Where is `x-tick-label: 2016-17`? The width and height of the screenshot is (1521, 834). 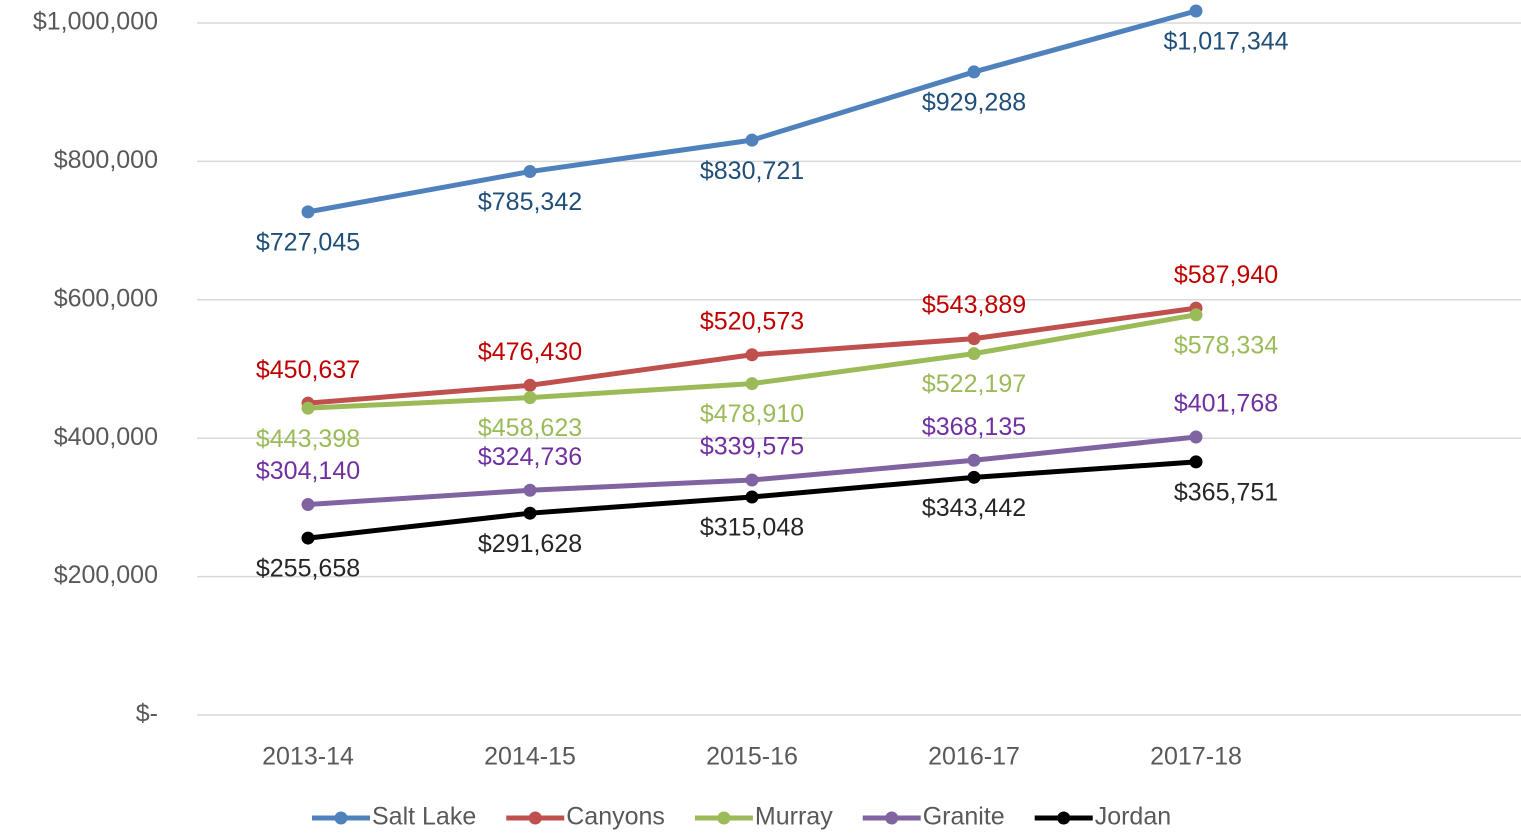
x-tick-label: 2016-17 is located at coordinates (974, 757).